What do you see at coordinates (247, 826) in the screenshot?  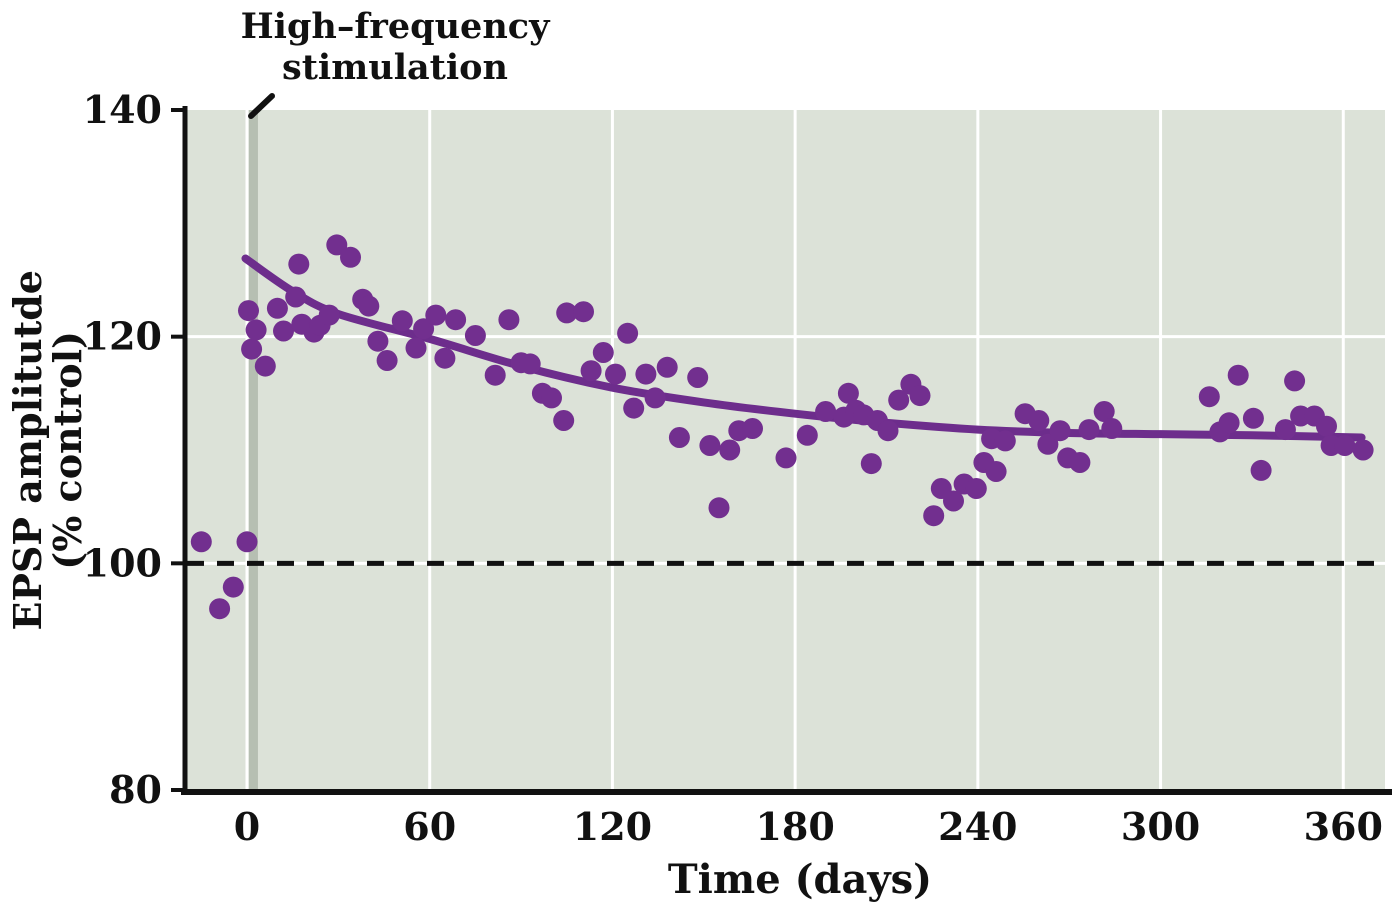 I see `x-tick-label: 0` at bounding box center [247, 826].